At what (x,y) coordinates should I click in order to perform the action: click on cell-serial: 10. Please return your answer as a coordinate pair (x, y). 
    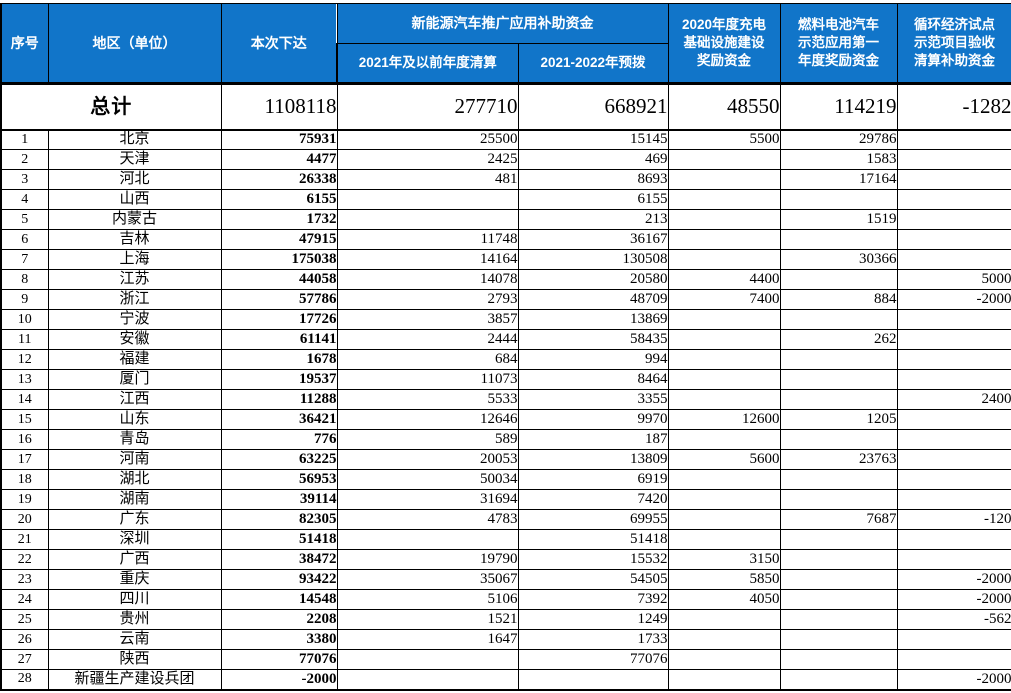
    Looking at the image, I should click on (24, 319).